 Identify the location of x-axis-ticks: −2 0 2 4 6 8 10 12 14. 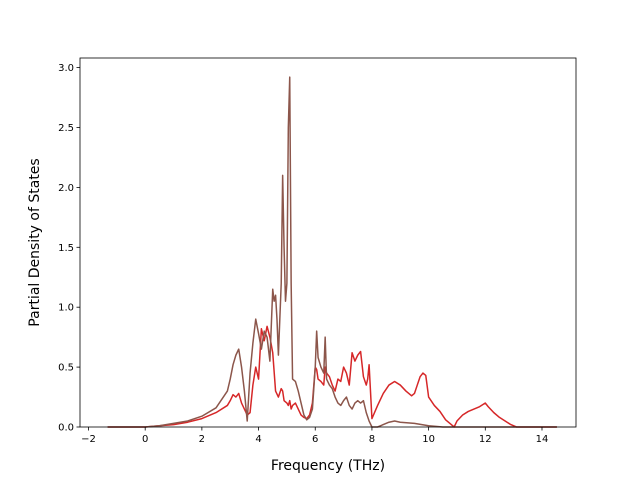
(314, 436).